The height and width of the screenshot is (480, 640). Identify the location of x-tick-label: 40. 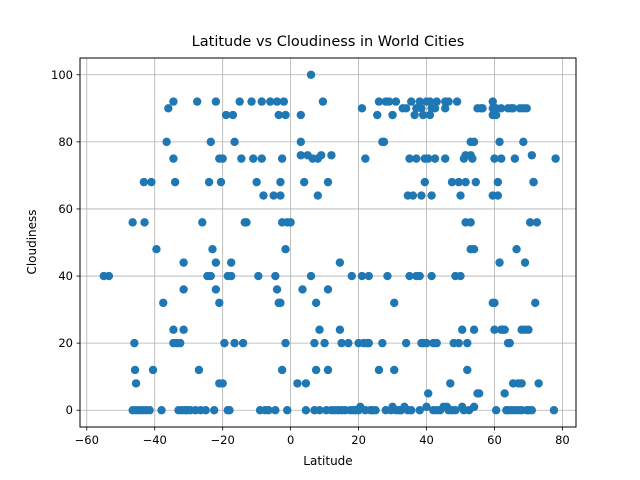
(426, 440).